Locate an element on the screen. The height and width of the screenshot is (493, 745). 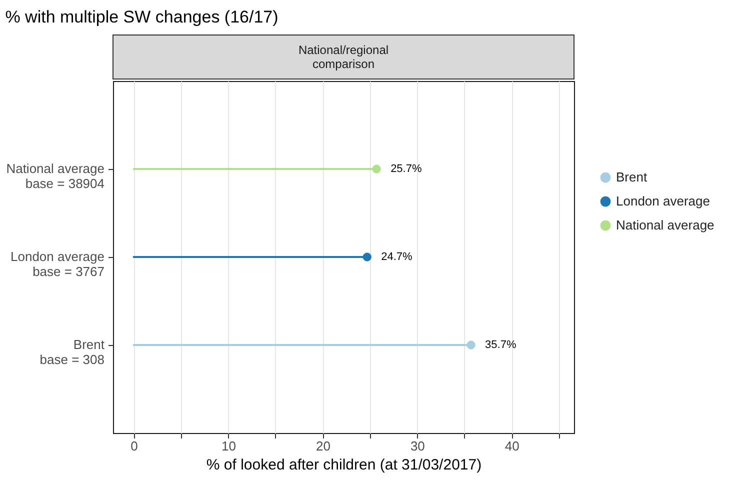
x-tick-label: 0 is located at coordinates (134, 446).